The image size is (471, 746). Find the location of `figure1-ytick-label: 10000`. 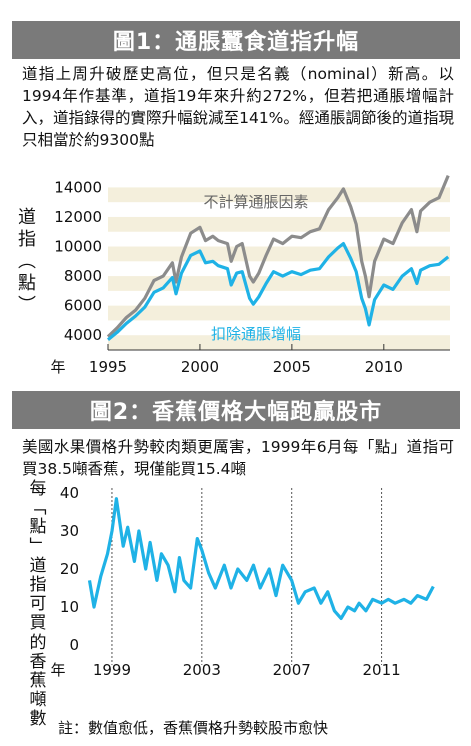

figure1-ytick-label: 10000 is located at coordinates (78, 247).